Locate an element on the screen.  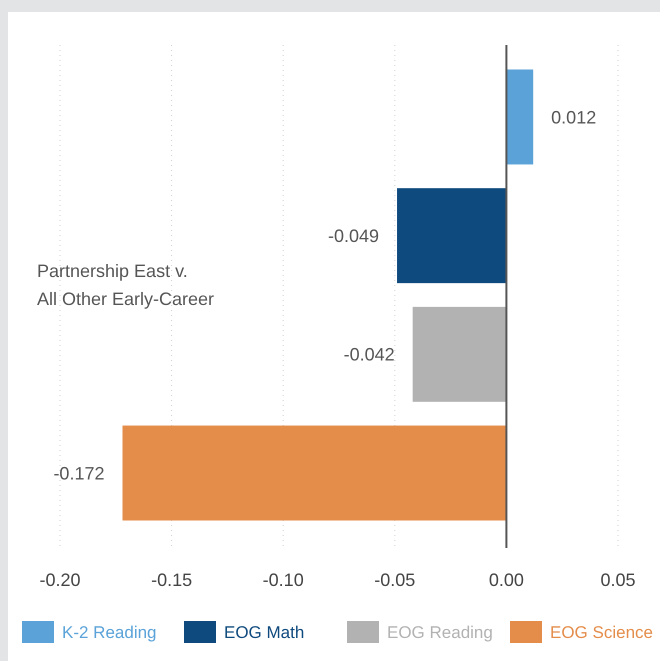
data-label: -0.049 is located at coordinates (354, 236).